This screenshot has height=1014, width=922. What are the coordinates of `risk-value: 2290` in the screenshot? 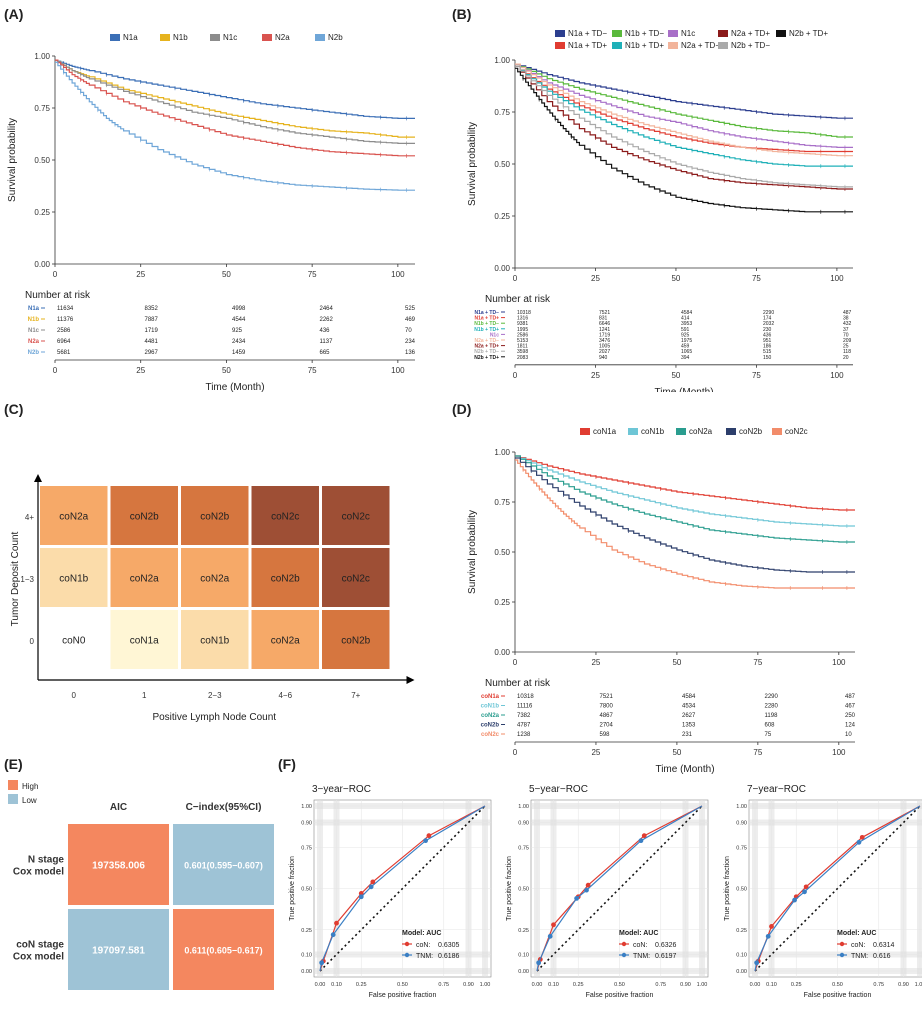 It's located at (772, 697).